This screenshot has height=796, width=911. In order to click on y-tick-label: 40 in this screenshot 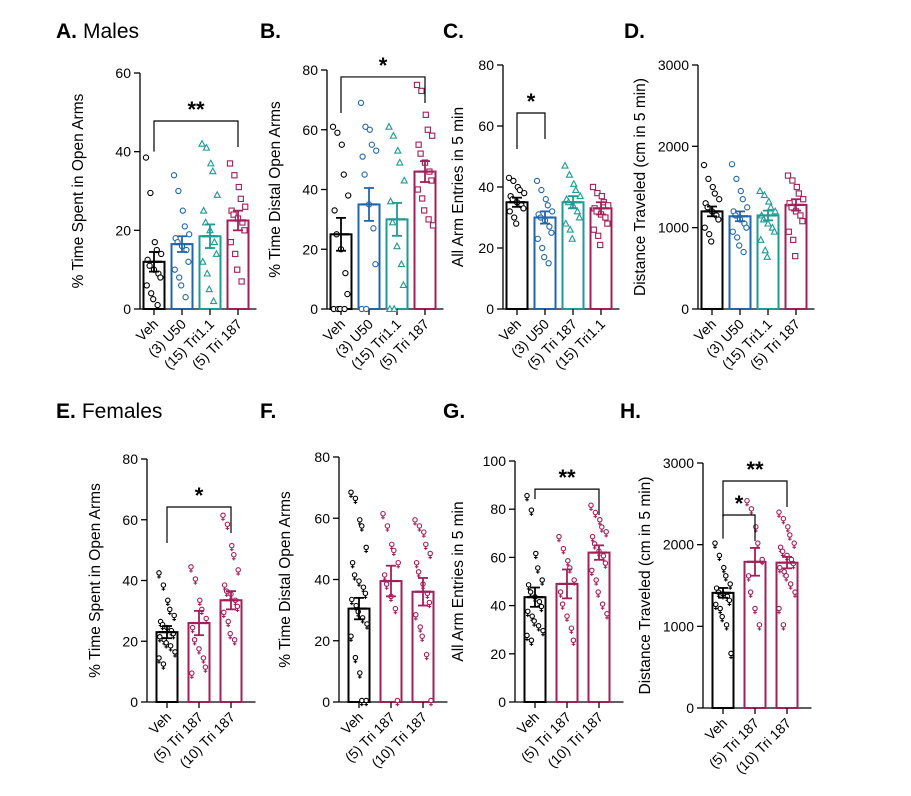, I will do `click(498, 606)`.